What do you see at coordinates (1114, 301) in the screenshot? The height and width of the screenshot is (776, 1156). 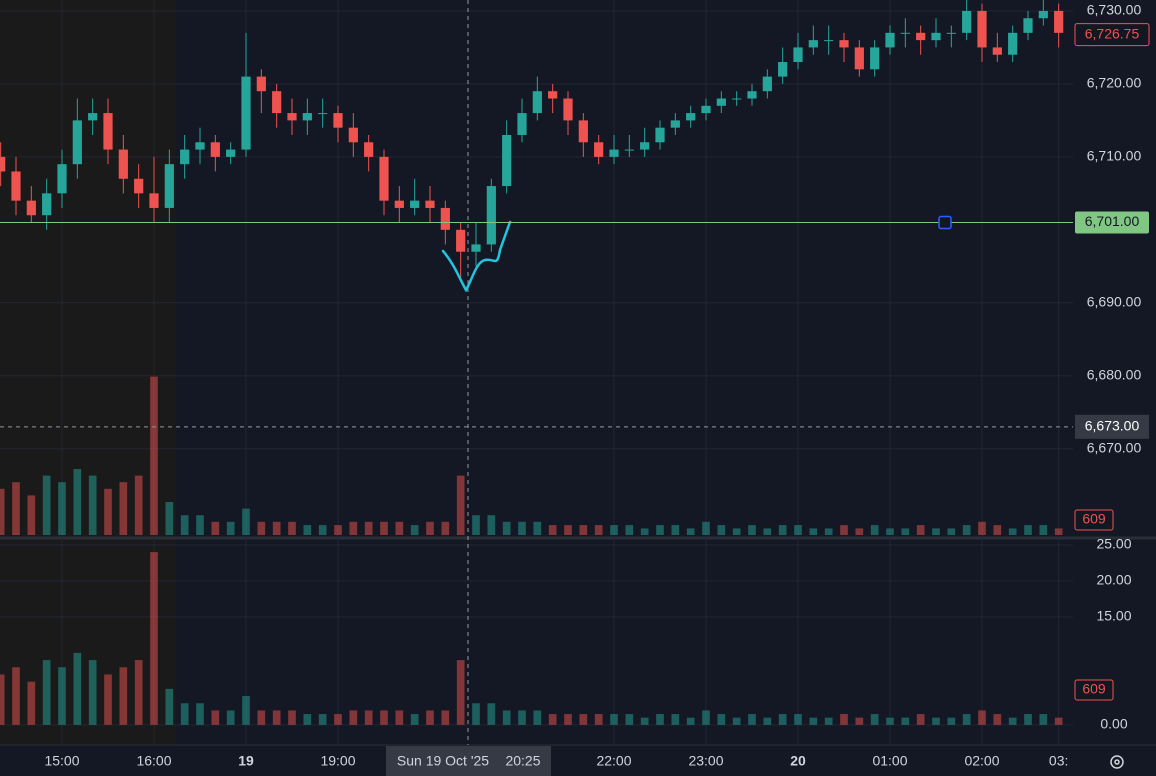 I see `y-tick-label: 6,690.00` at bounding box center [1114, 301].